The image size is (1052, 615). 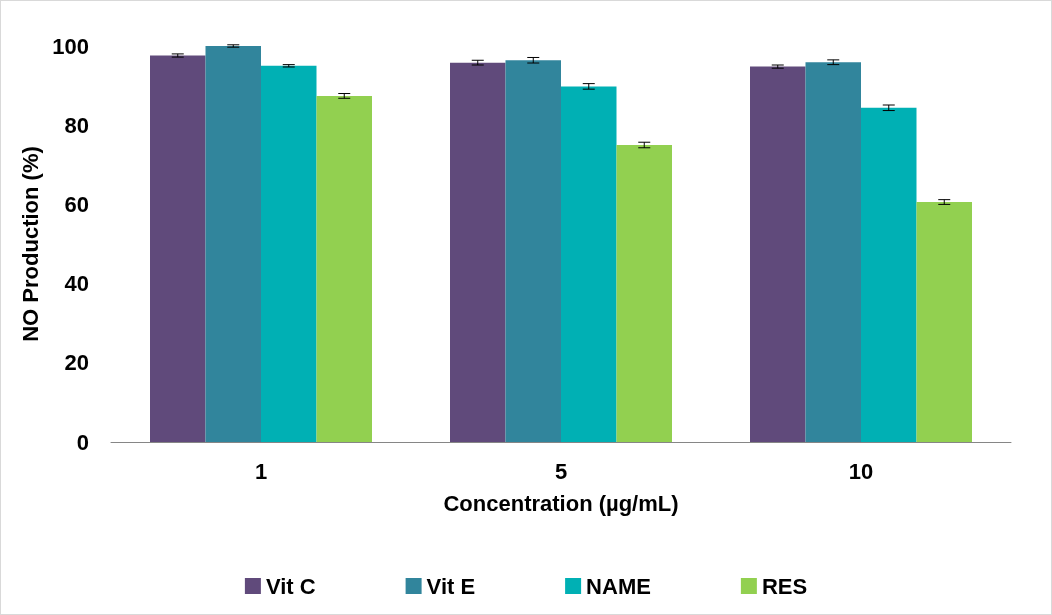 What do you see at coordinates (76, 363) in the screenshot?
I see `y-tick-label: 20` at bounding box center [76, 363].